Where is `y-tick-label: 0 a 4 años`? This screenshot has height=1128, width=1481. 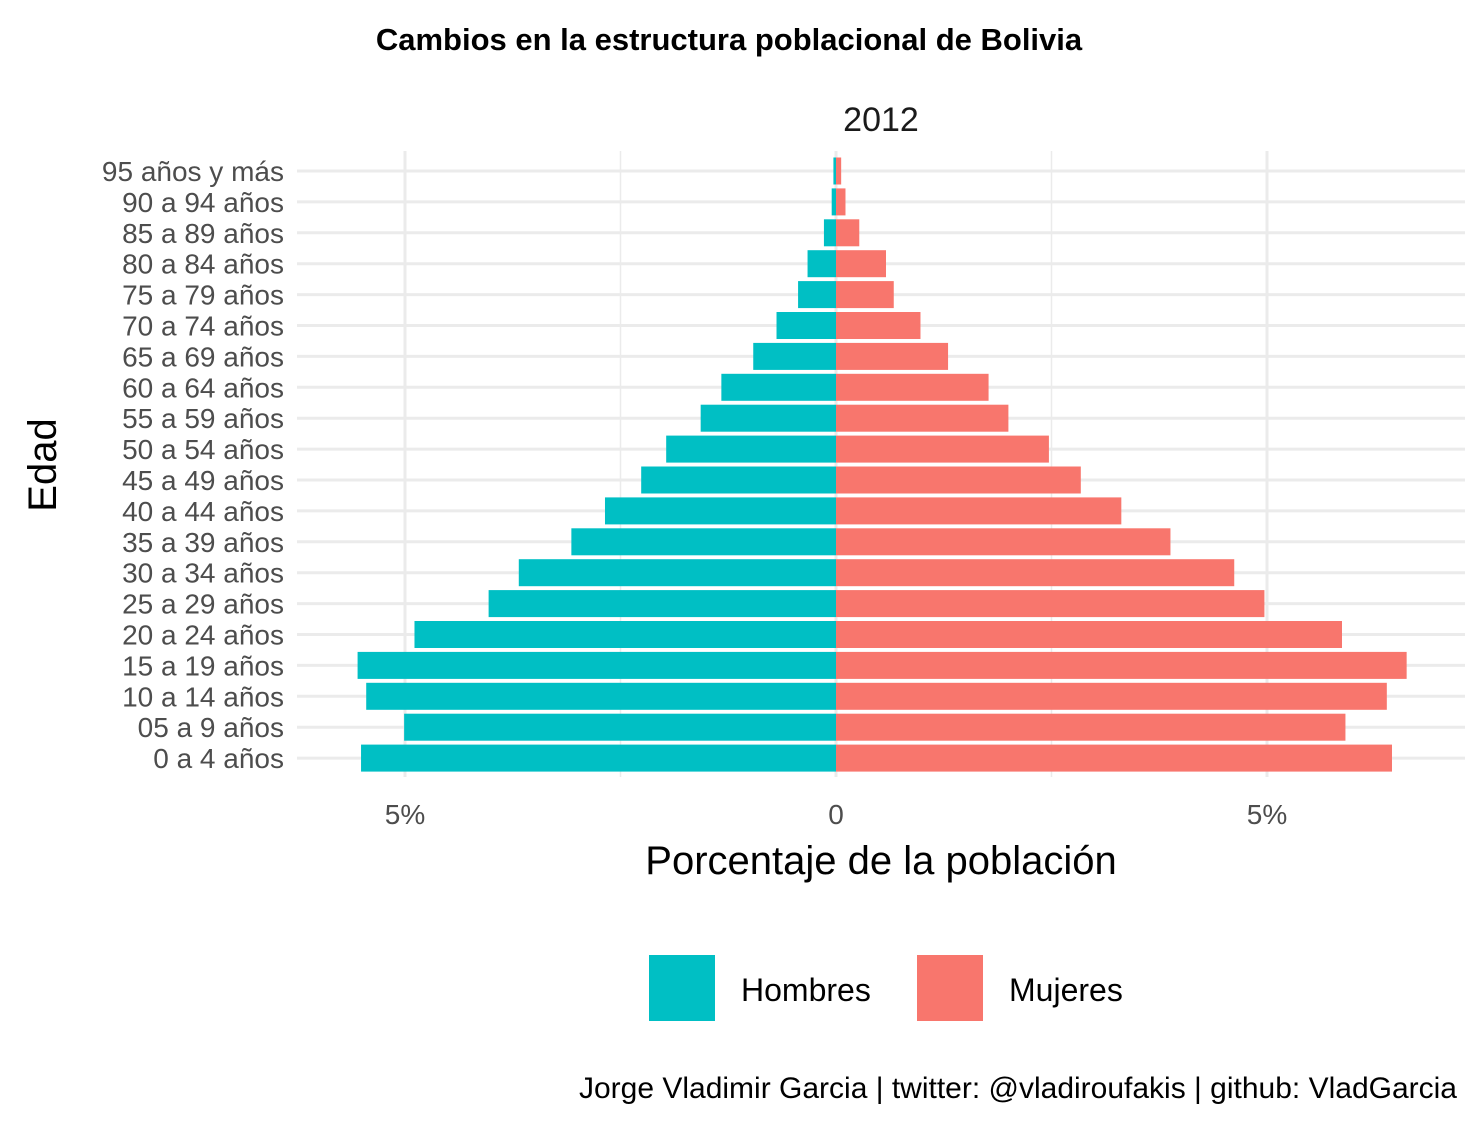
y-tick-label: 0 a 4 años is located at coordinates (218, 758).